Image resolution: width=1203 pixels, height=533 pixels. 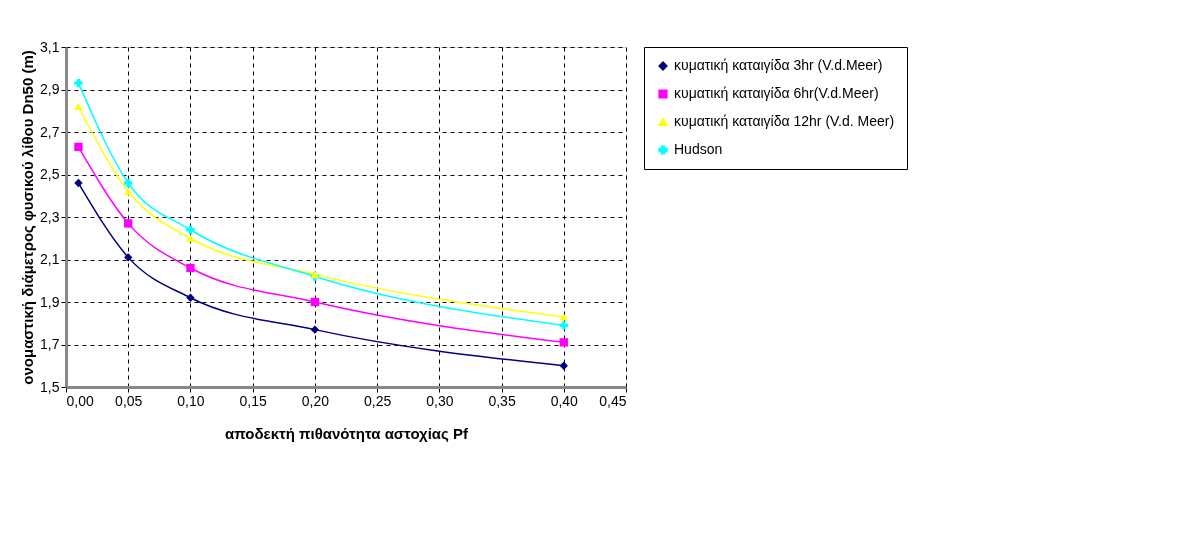 What do you see at coordinates (50, 131) in the screenshot?
I see `y-tick-label: 2,7` at bounding box center [50, 131].